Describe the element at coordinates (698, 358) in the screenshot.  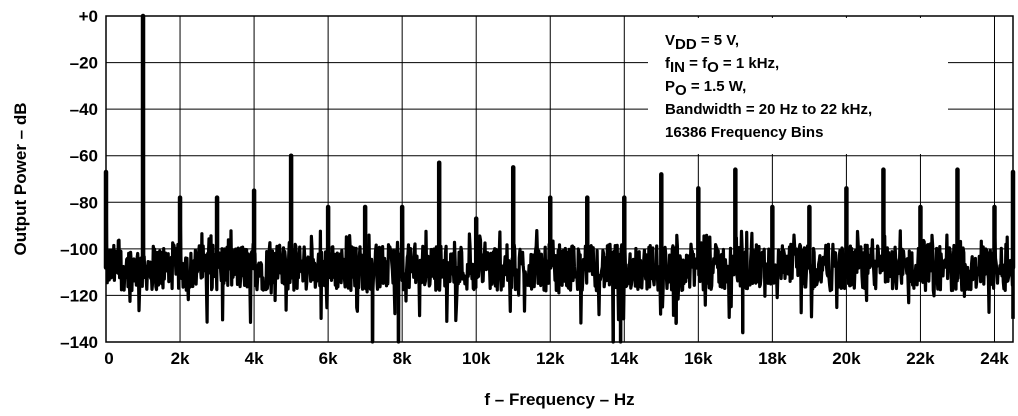
I see `x-tick-label: 16k` at that location.